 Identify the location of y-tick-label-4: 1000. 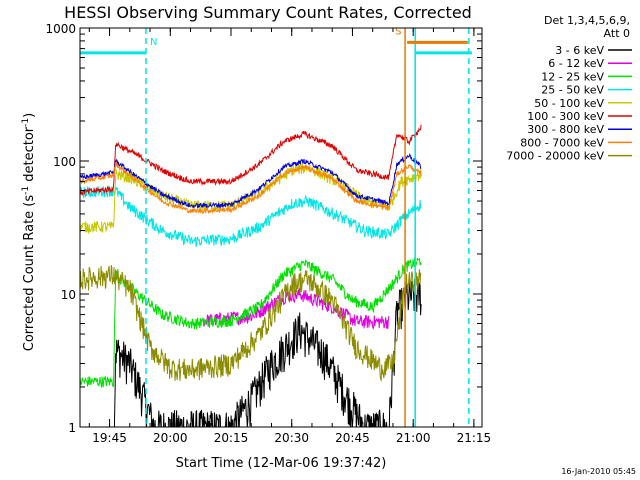
(60, 29).